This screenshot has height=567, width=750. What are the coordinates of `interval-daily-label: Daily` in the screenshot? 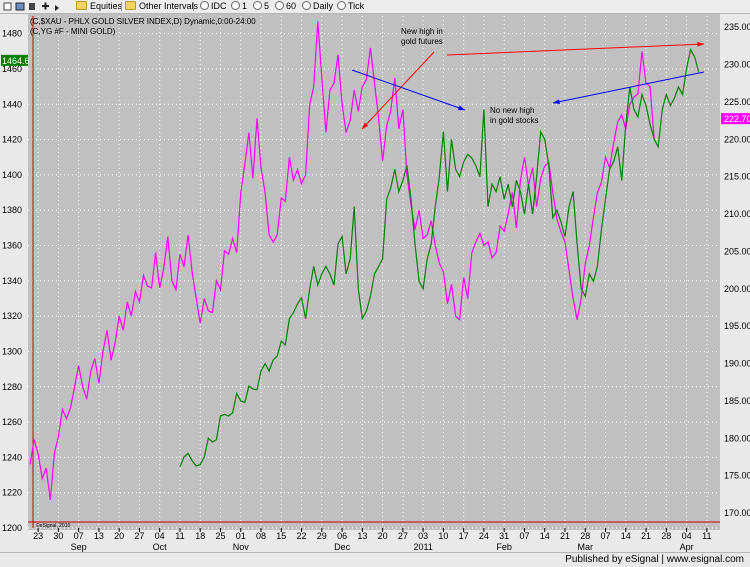 It's located at (323, 6).